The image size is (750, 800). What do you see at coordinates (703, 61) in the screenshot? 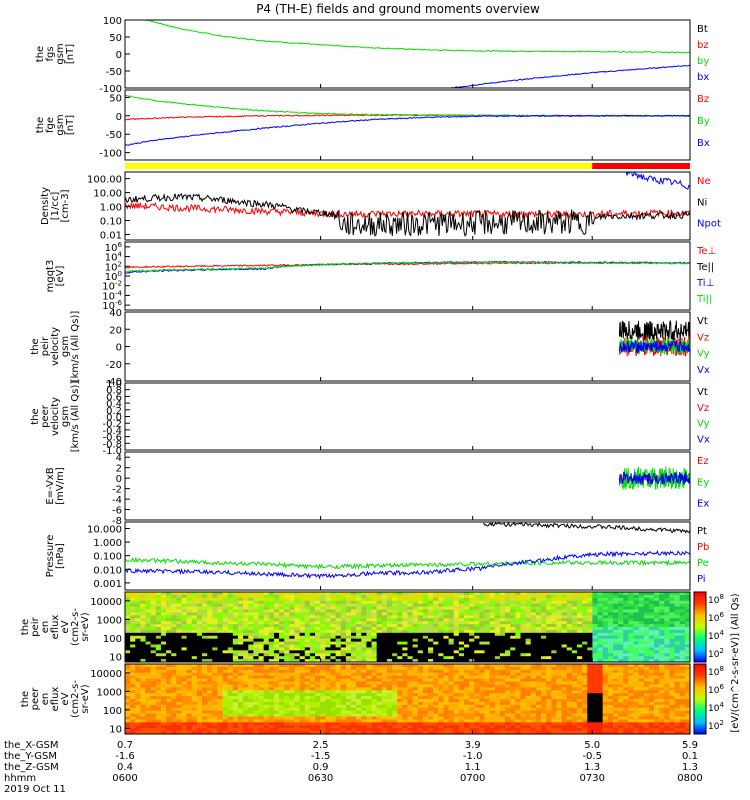
I see `legend-by: by` at bounding box center [703, 61].